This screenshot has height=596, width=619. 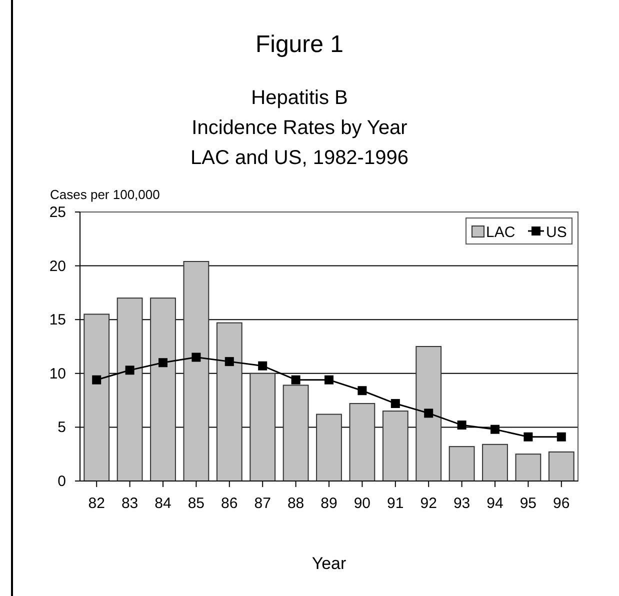 I want to click on chart-subtitle: Hepatitis B Incidence Rates by Year LAC and US, 1982-1996, so click(x=299, y=128).